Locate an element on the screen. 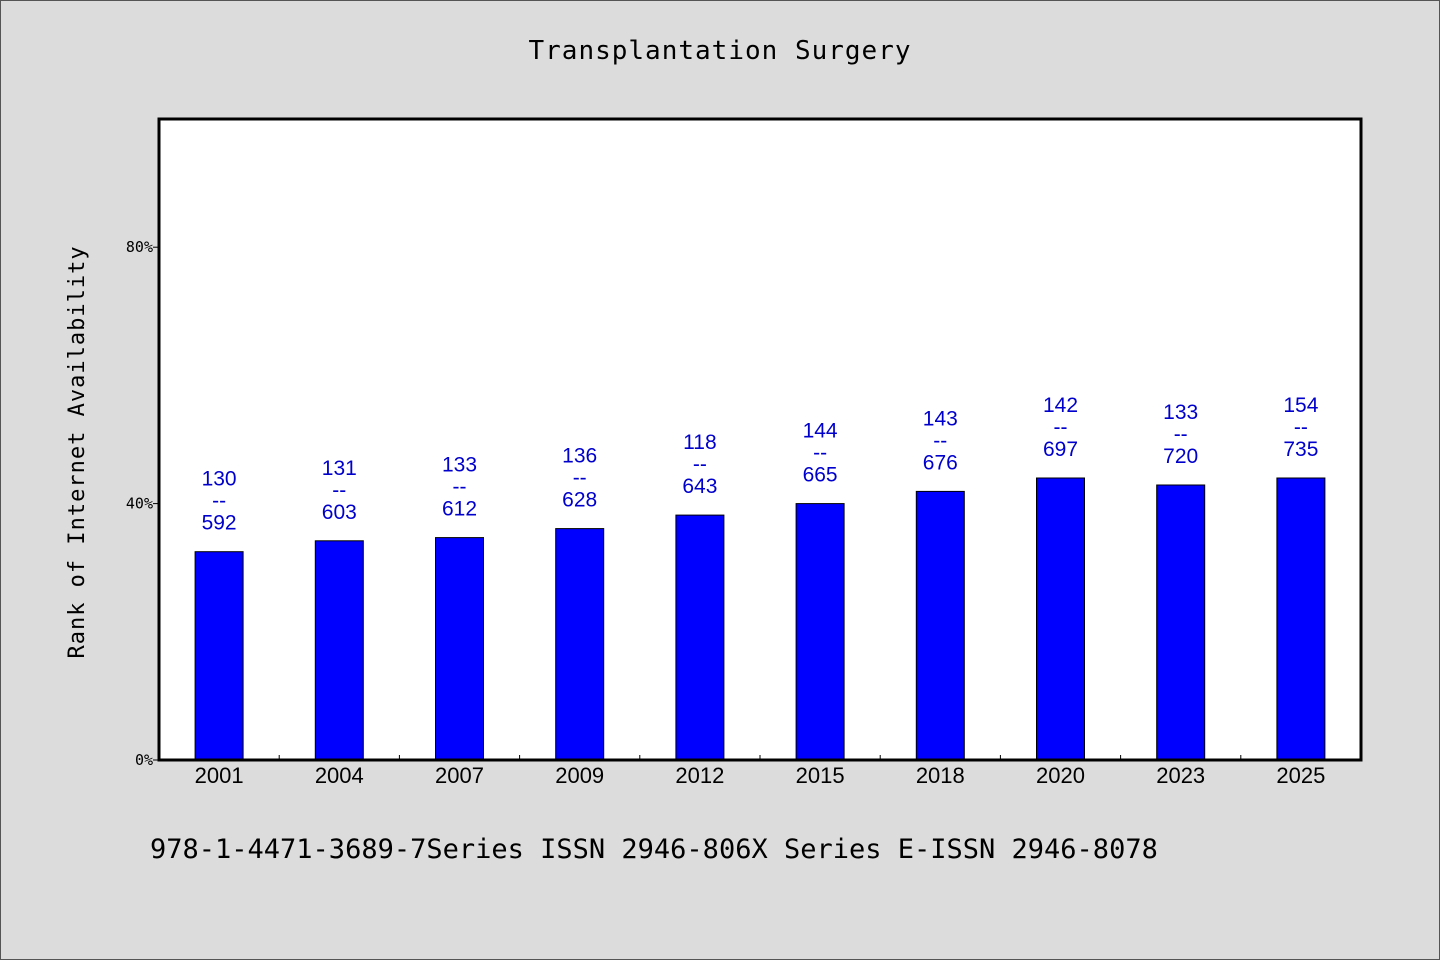 Image resolution: width=1440 pixels, height=960 pixels. data-label-2012-top: 118 is located at coordinates (699, 442).